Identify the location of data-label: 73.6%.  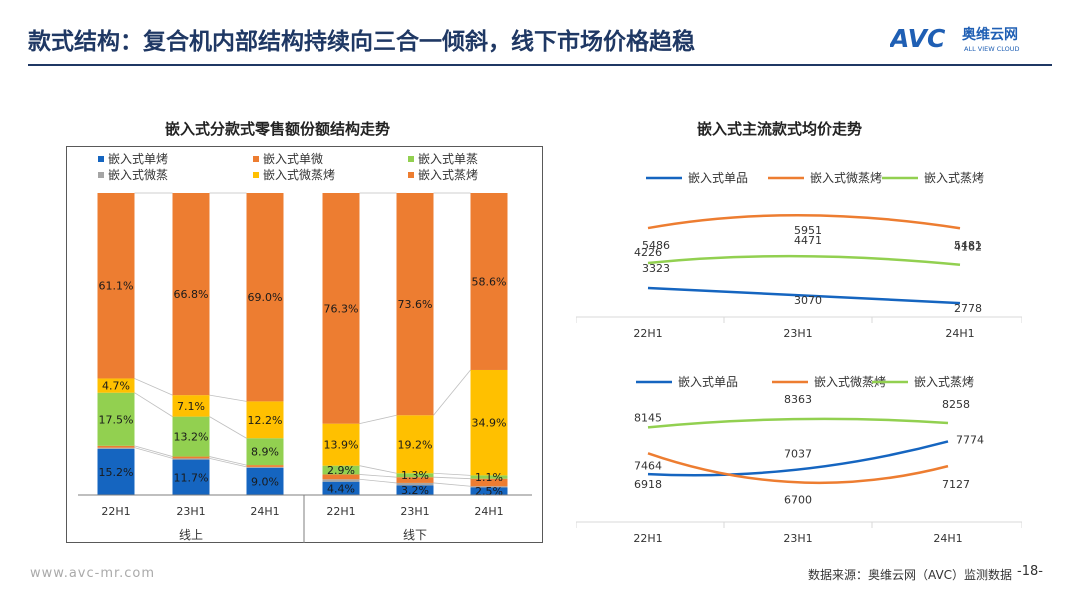
(415, 304).